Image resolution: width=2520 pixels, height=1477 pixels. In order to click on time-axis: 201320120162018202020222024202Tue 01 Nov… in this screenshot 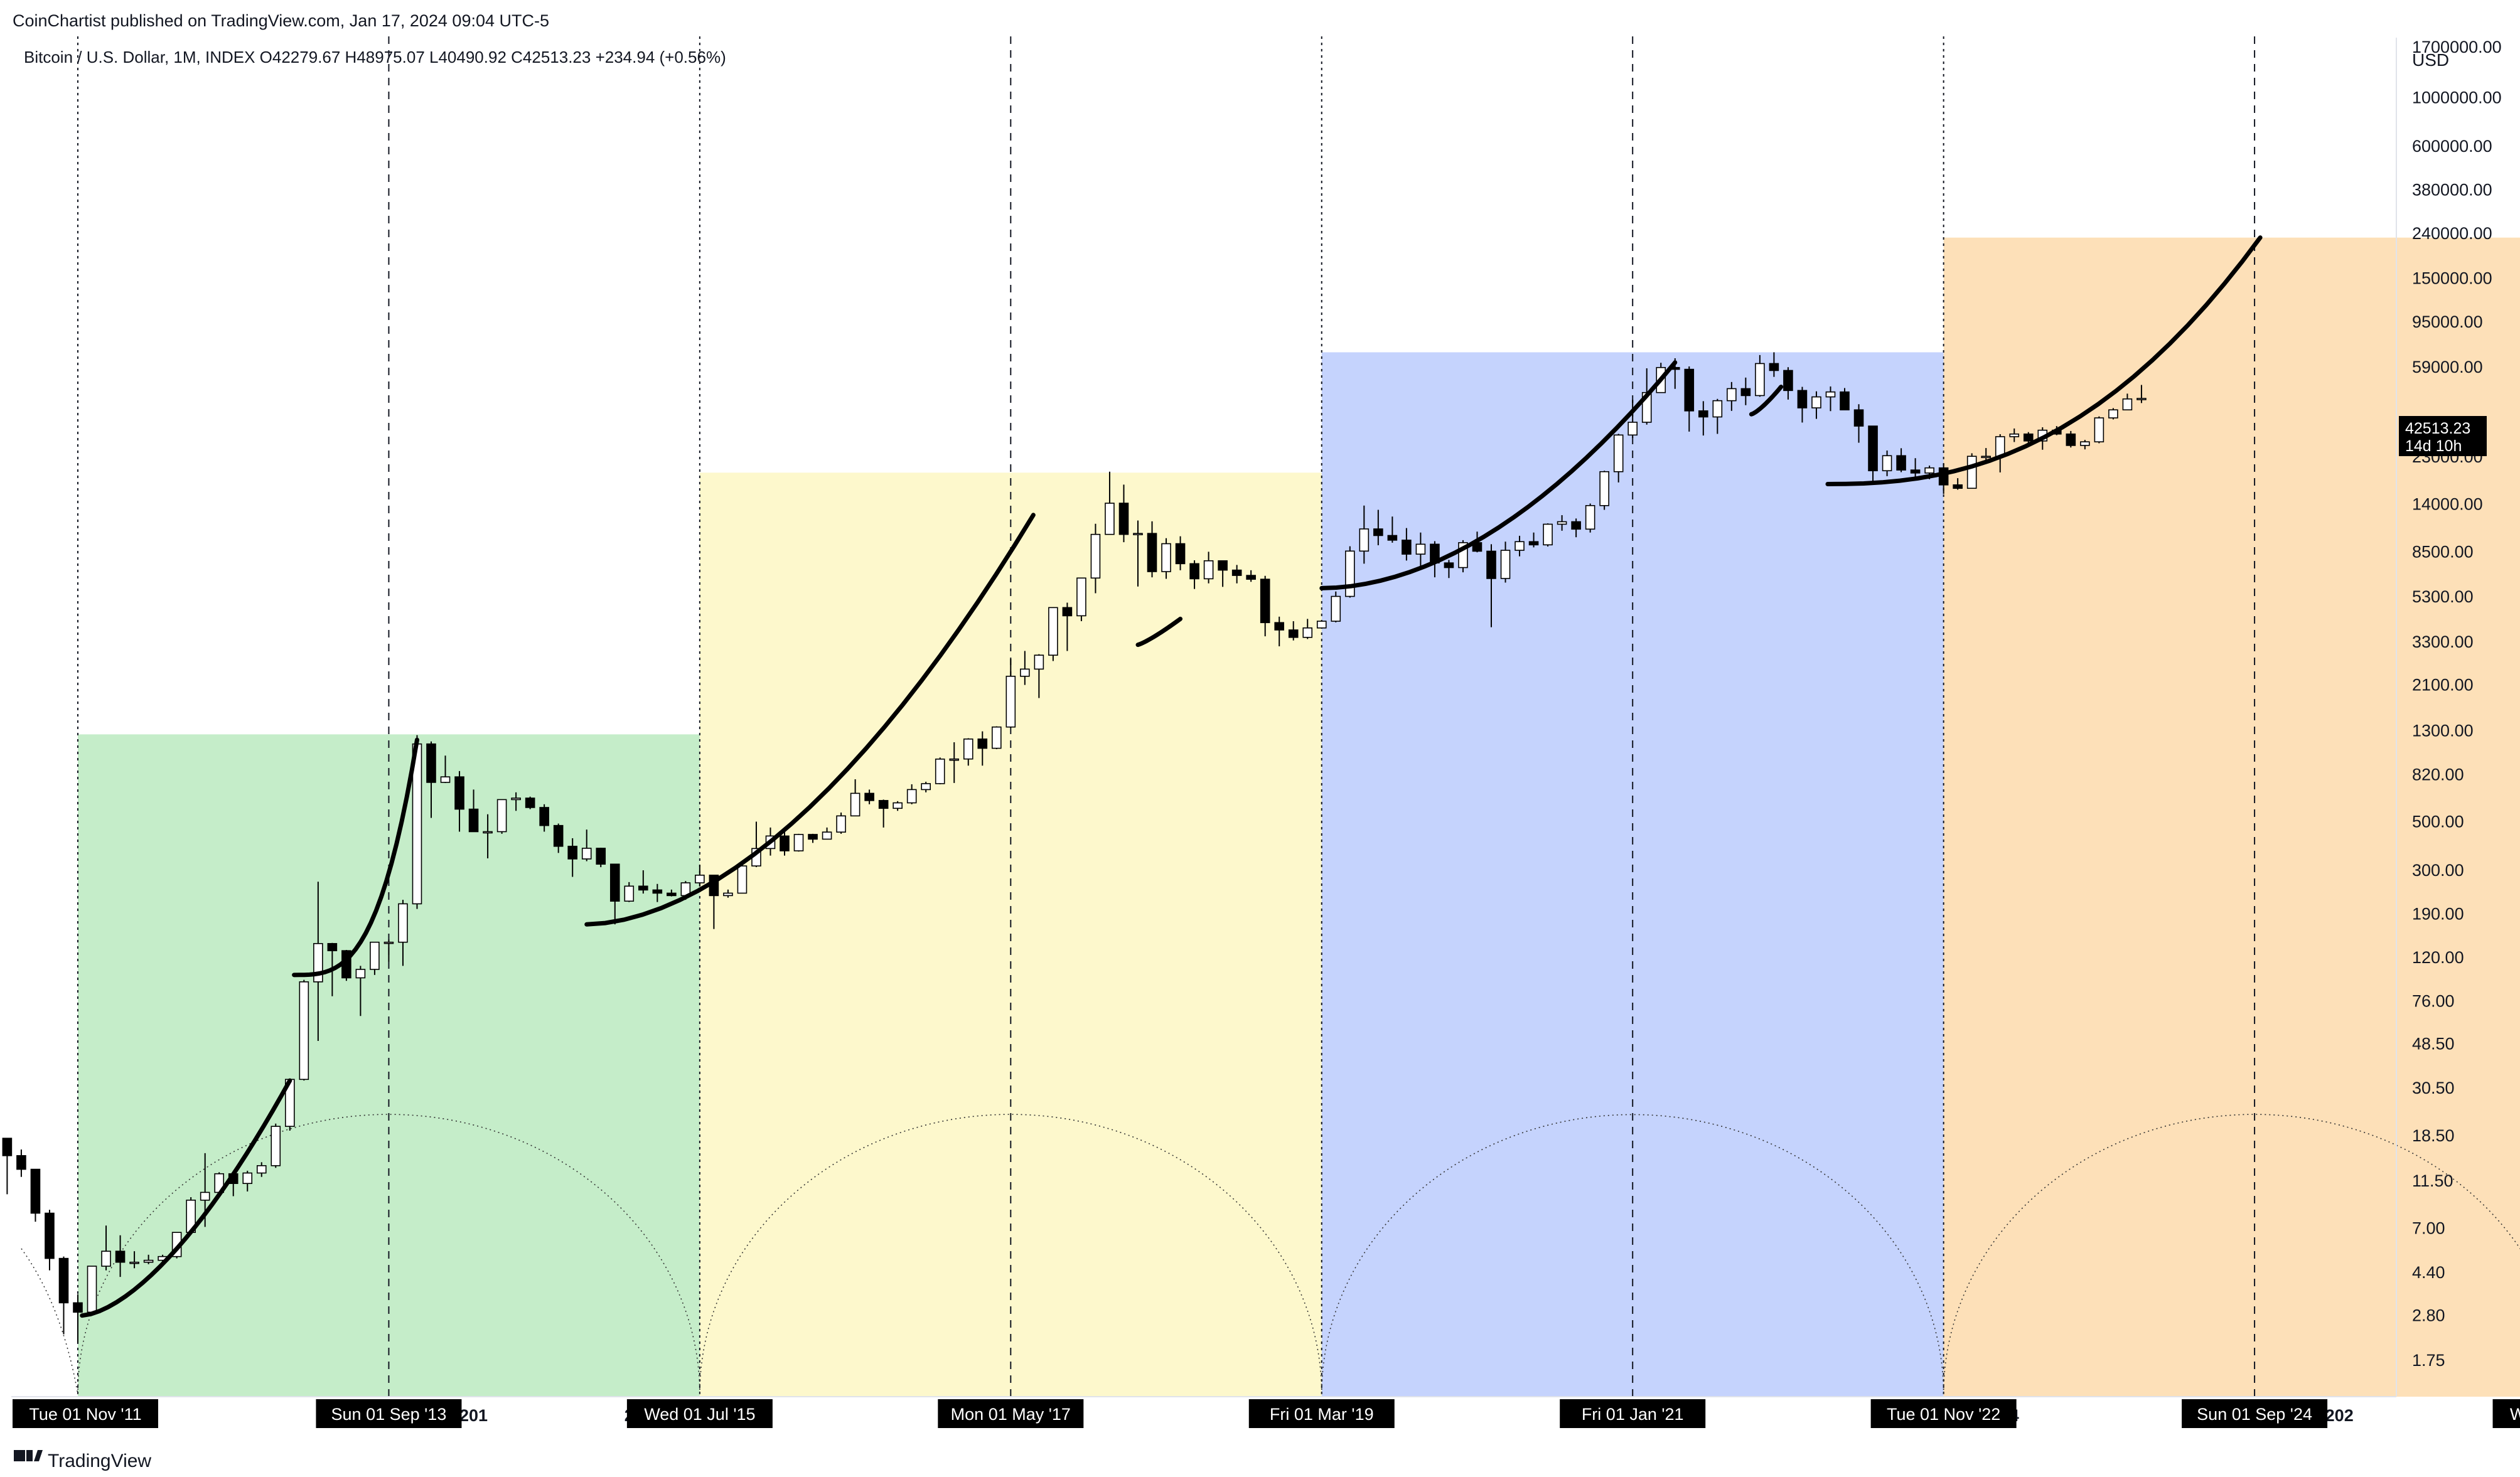, I will do `click(1266, 1414)`.